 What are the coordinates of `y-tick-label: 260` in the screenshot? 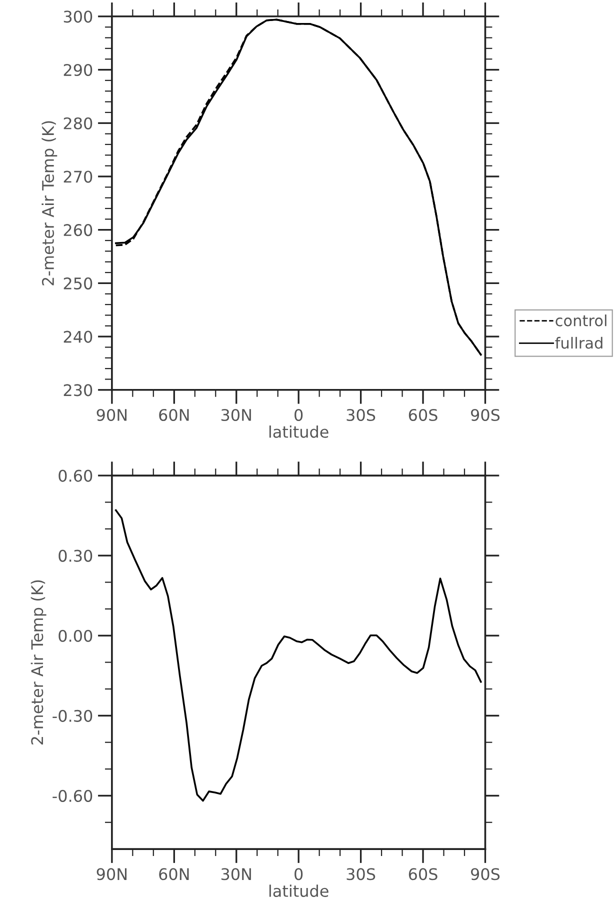 It's located at (78, 230).